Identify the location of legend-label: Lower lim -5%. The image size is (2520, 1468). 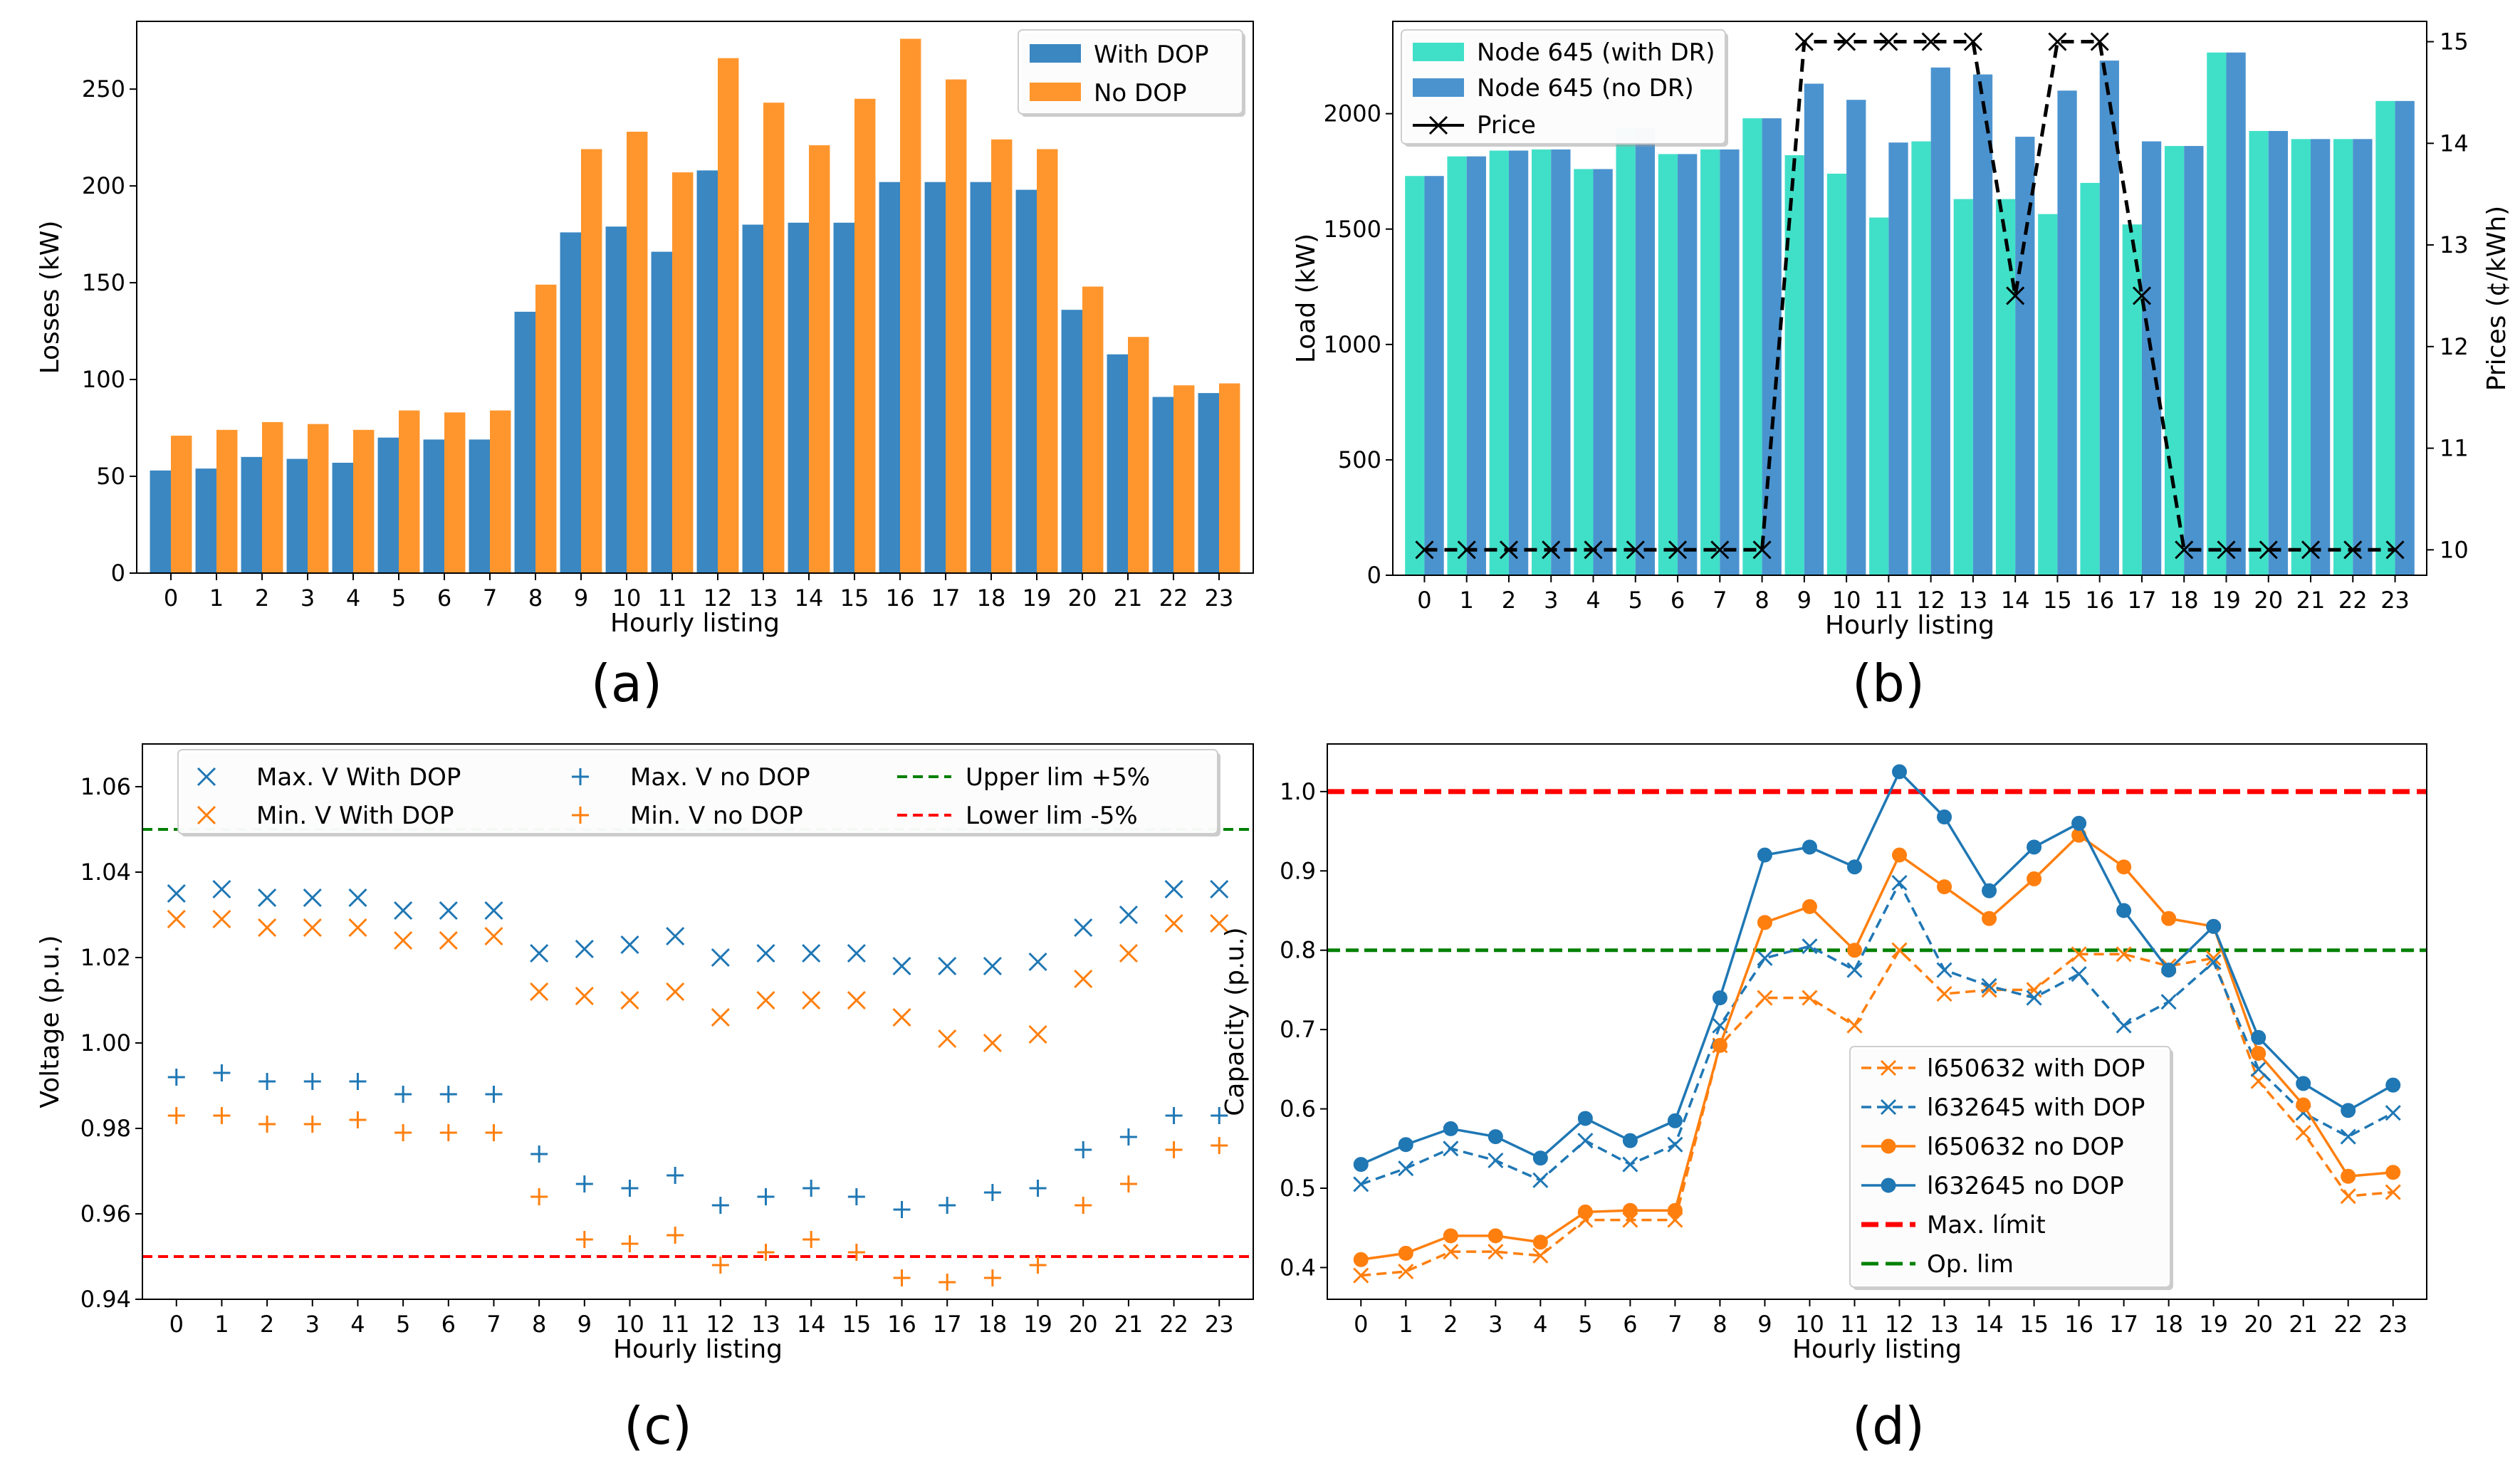
(1052, 816).